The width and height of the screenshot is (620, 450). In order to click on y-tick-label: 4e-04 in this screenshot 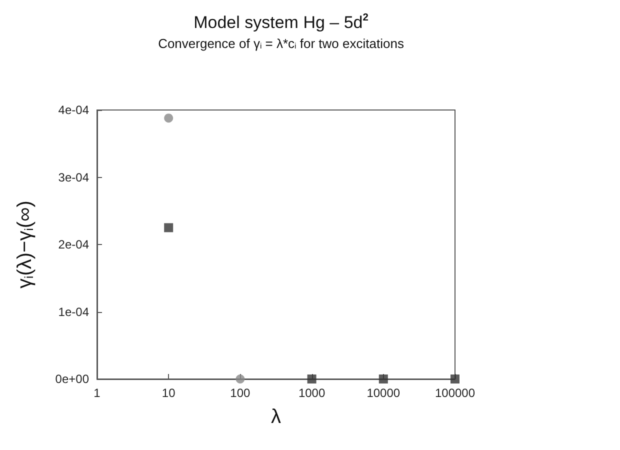, I will do `click(74, 110)`.